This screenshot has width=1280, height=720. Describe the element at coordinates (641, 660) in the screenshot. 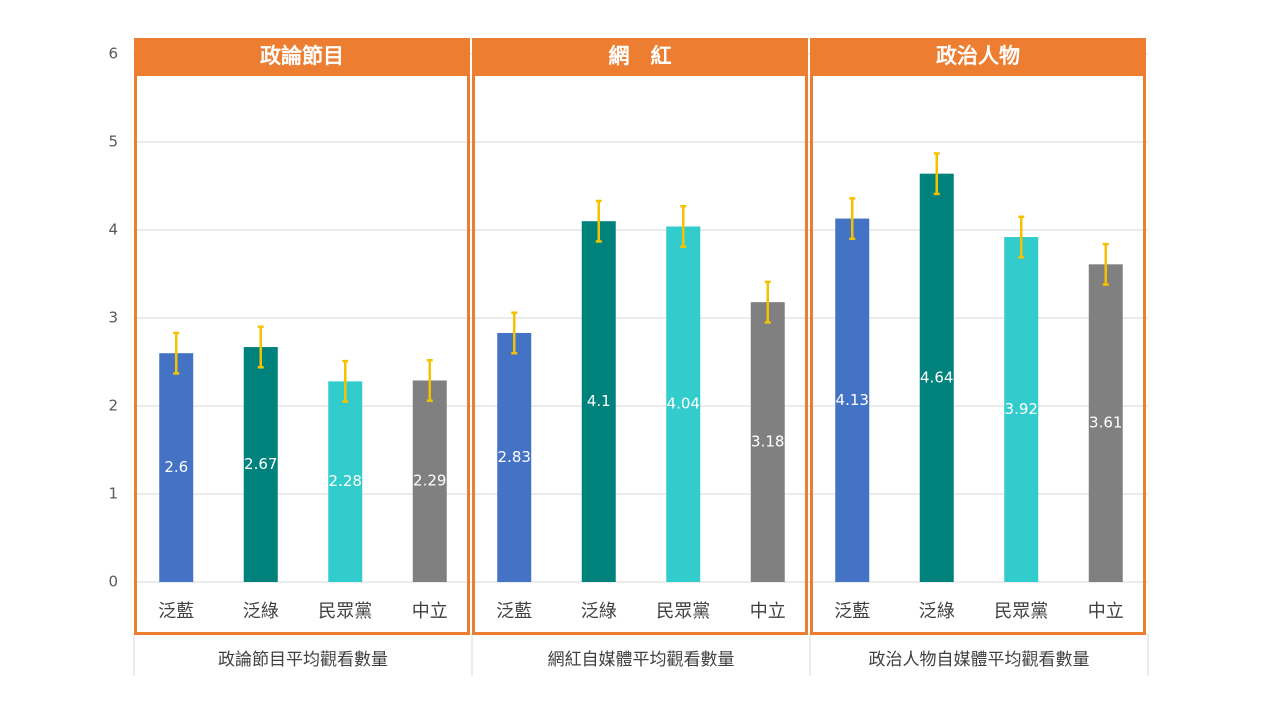

I see `x-axis-label: 網紅自媒體平均觀看數量` at that location.